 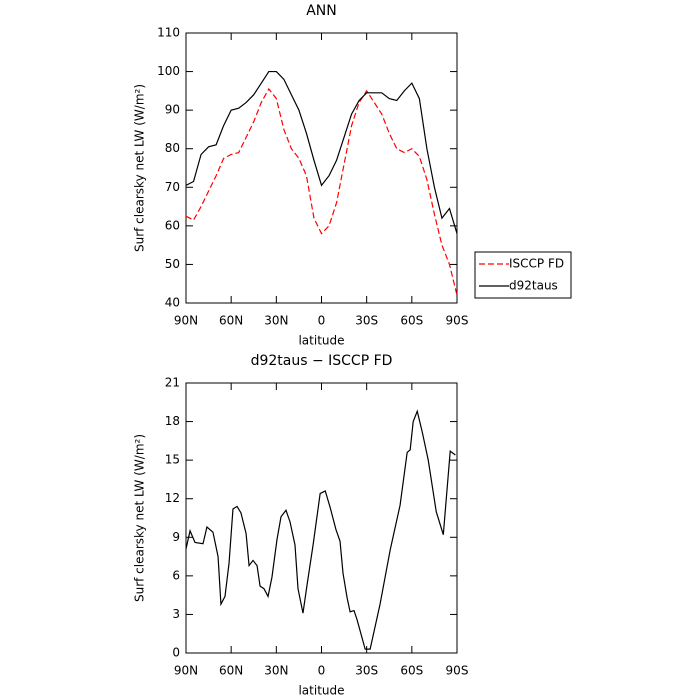 What do you see at coordinates (172, 225) in the screenshot?
I see `y-tick-label: 60` at bounding box center [172, 225].